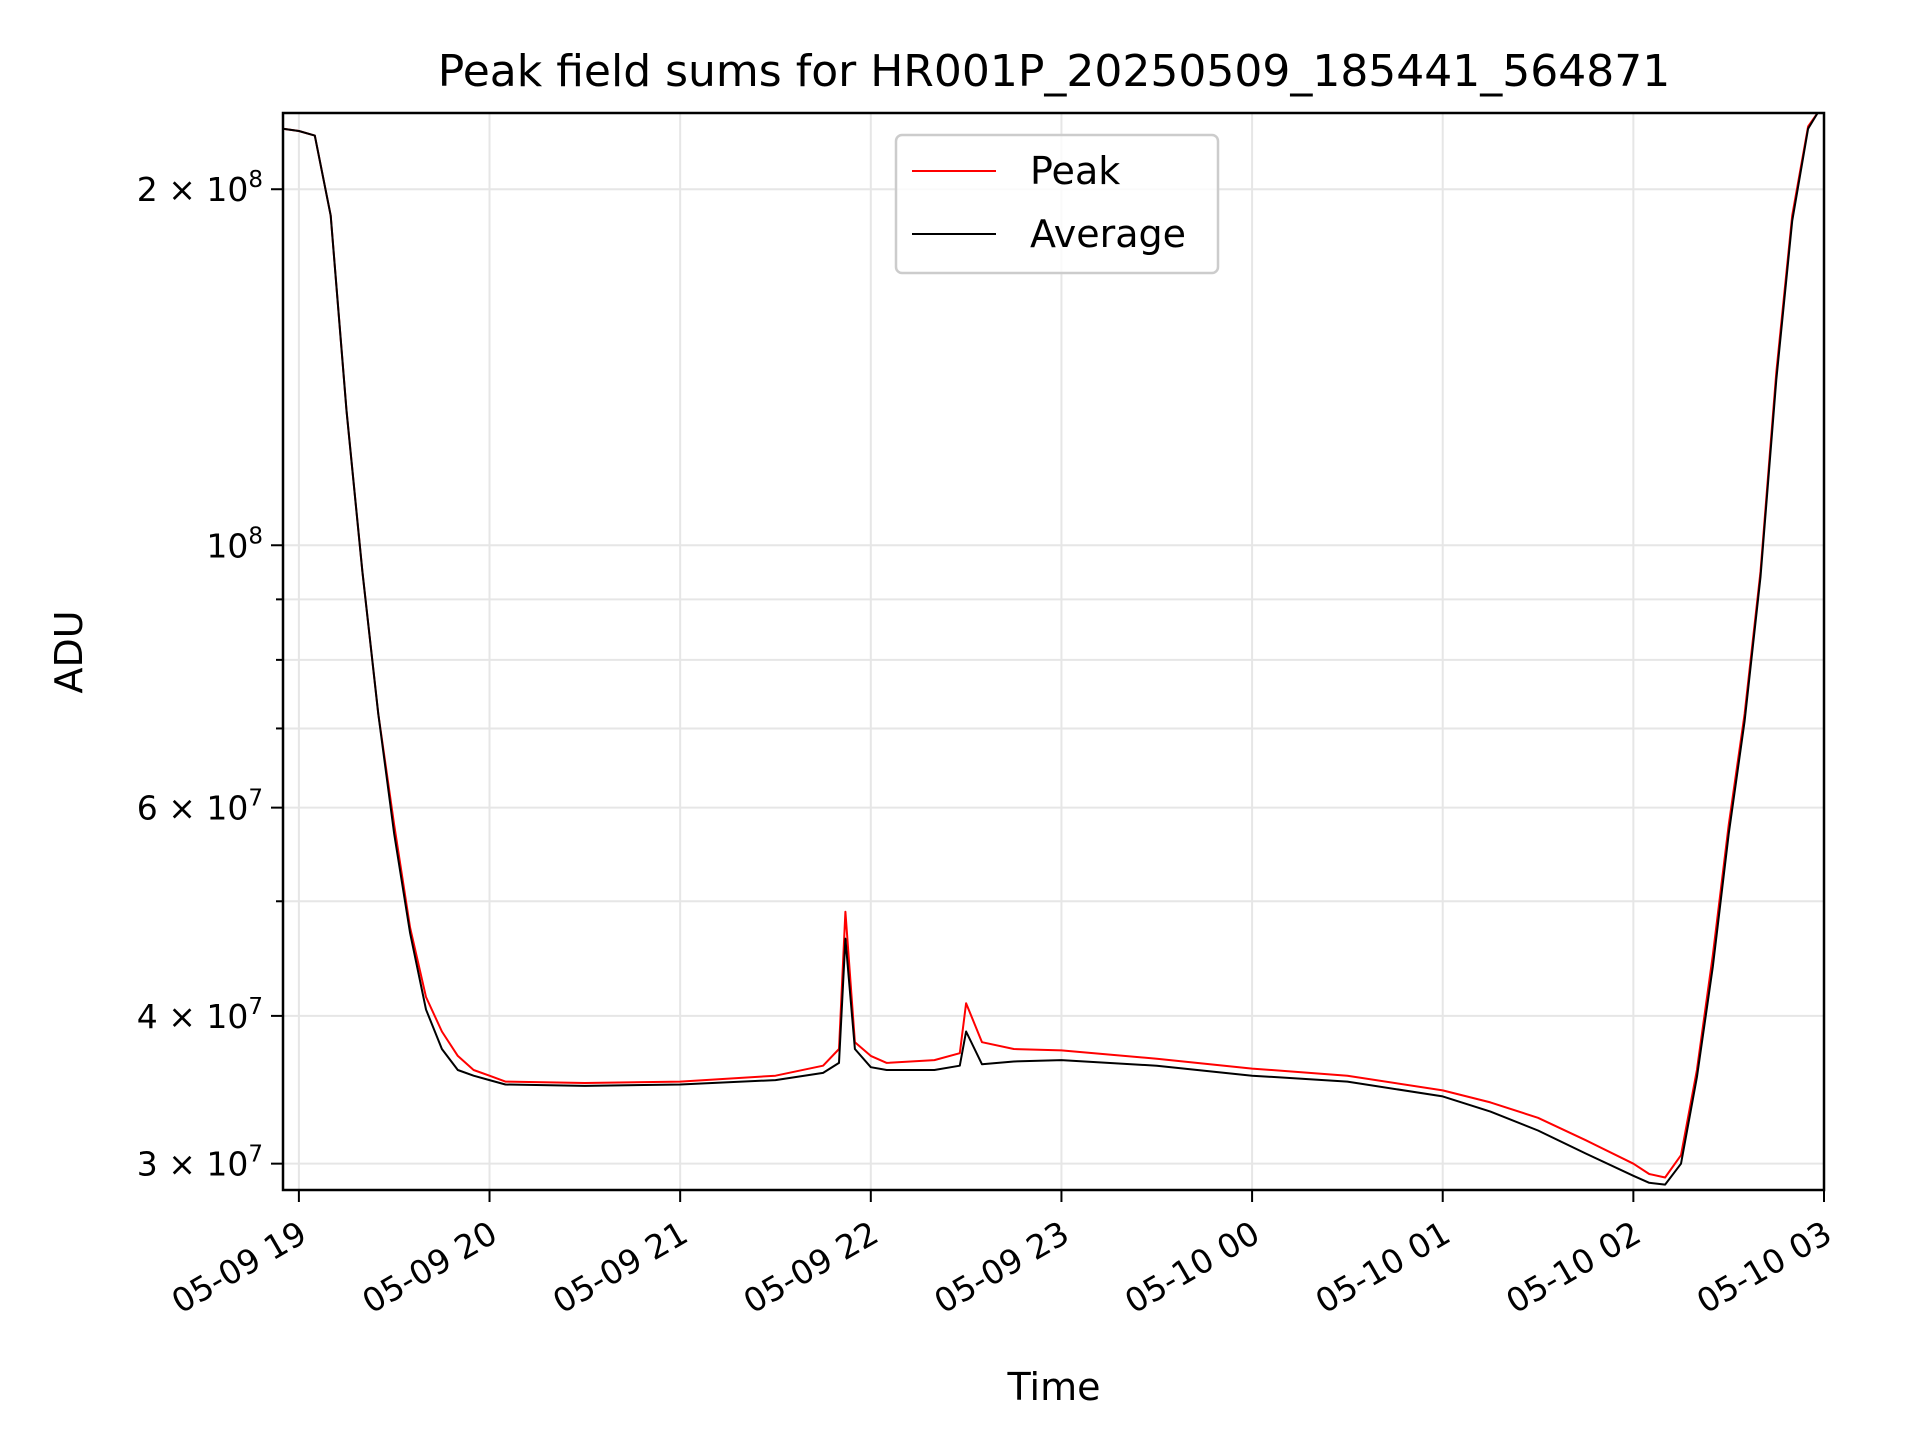 The width and height of the screenshot is (1920, 1440). What do you see at coordinates (69, 651) in the screenshot?
I see `y-axis-label: ADU` at bounding box center [69, 651].